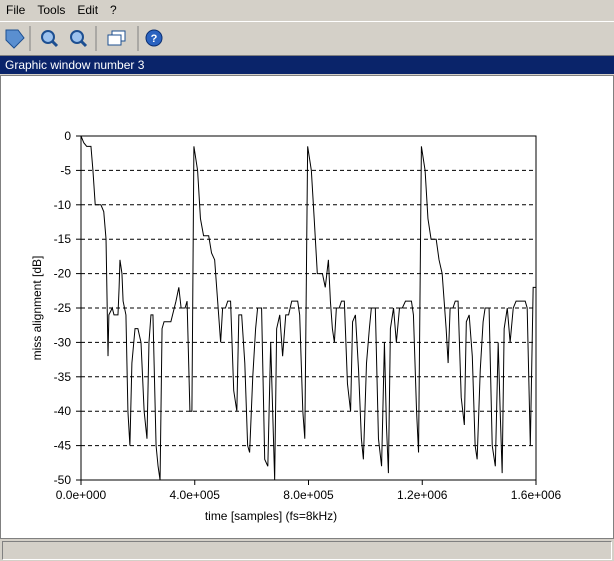 This screenshot has width=614, height=561. What do you see at coordinates (195, 495) in the screenshot?
I see `x-tick-label: 4.0e+005` at bounding box center [195, 495].